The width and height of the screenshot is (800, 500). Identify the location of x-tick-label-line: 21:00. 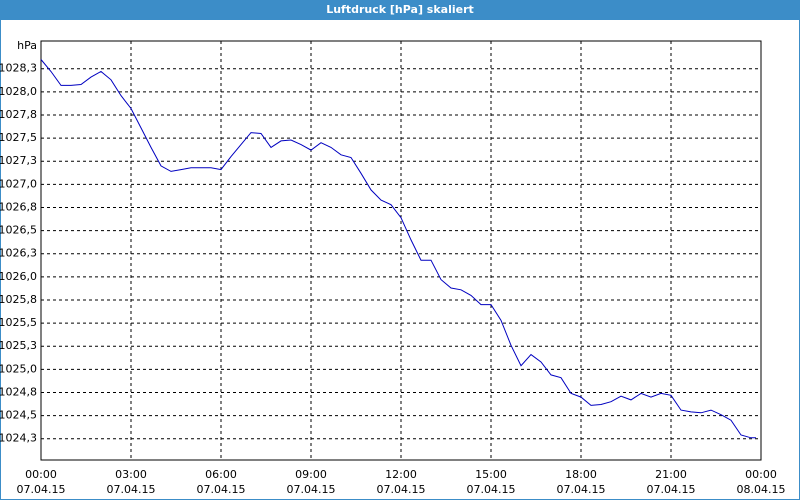
(671, 474).